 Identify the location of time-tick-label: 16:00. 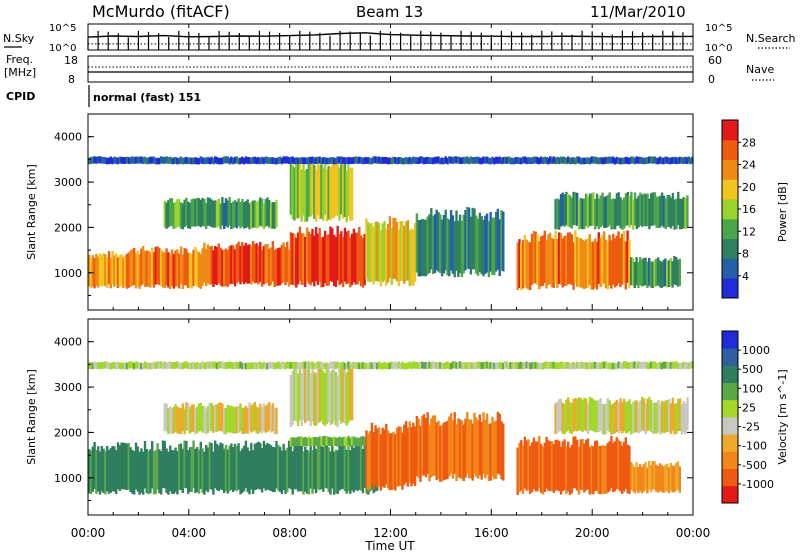
(491, 533).